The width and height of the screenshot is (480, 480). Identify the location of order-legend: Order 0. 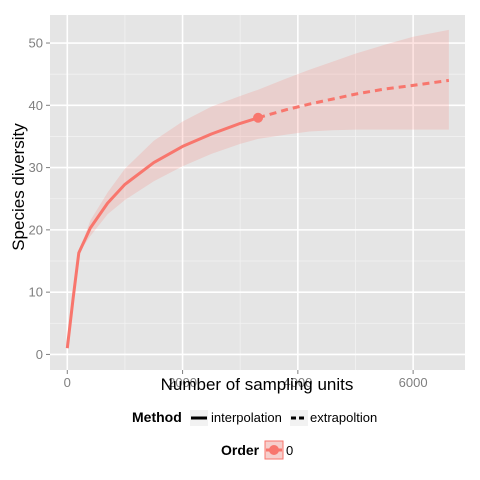
(257, 450).